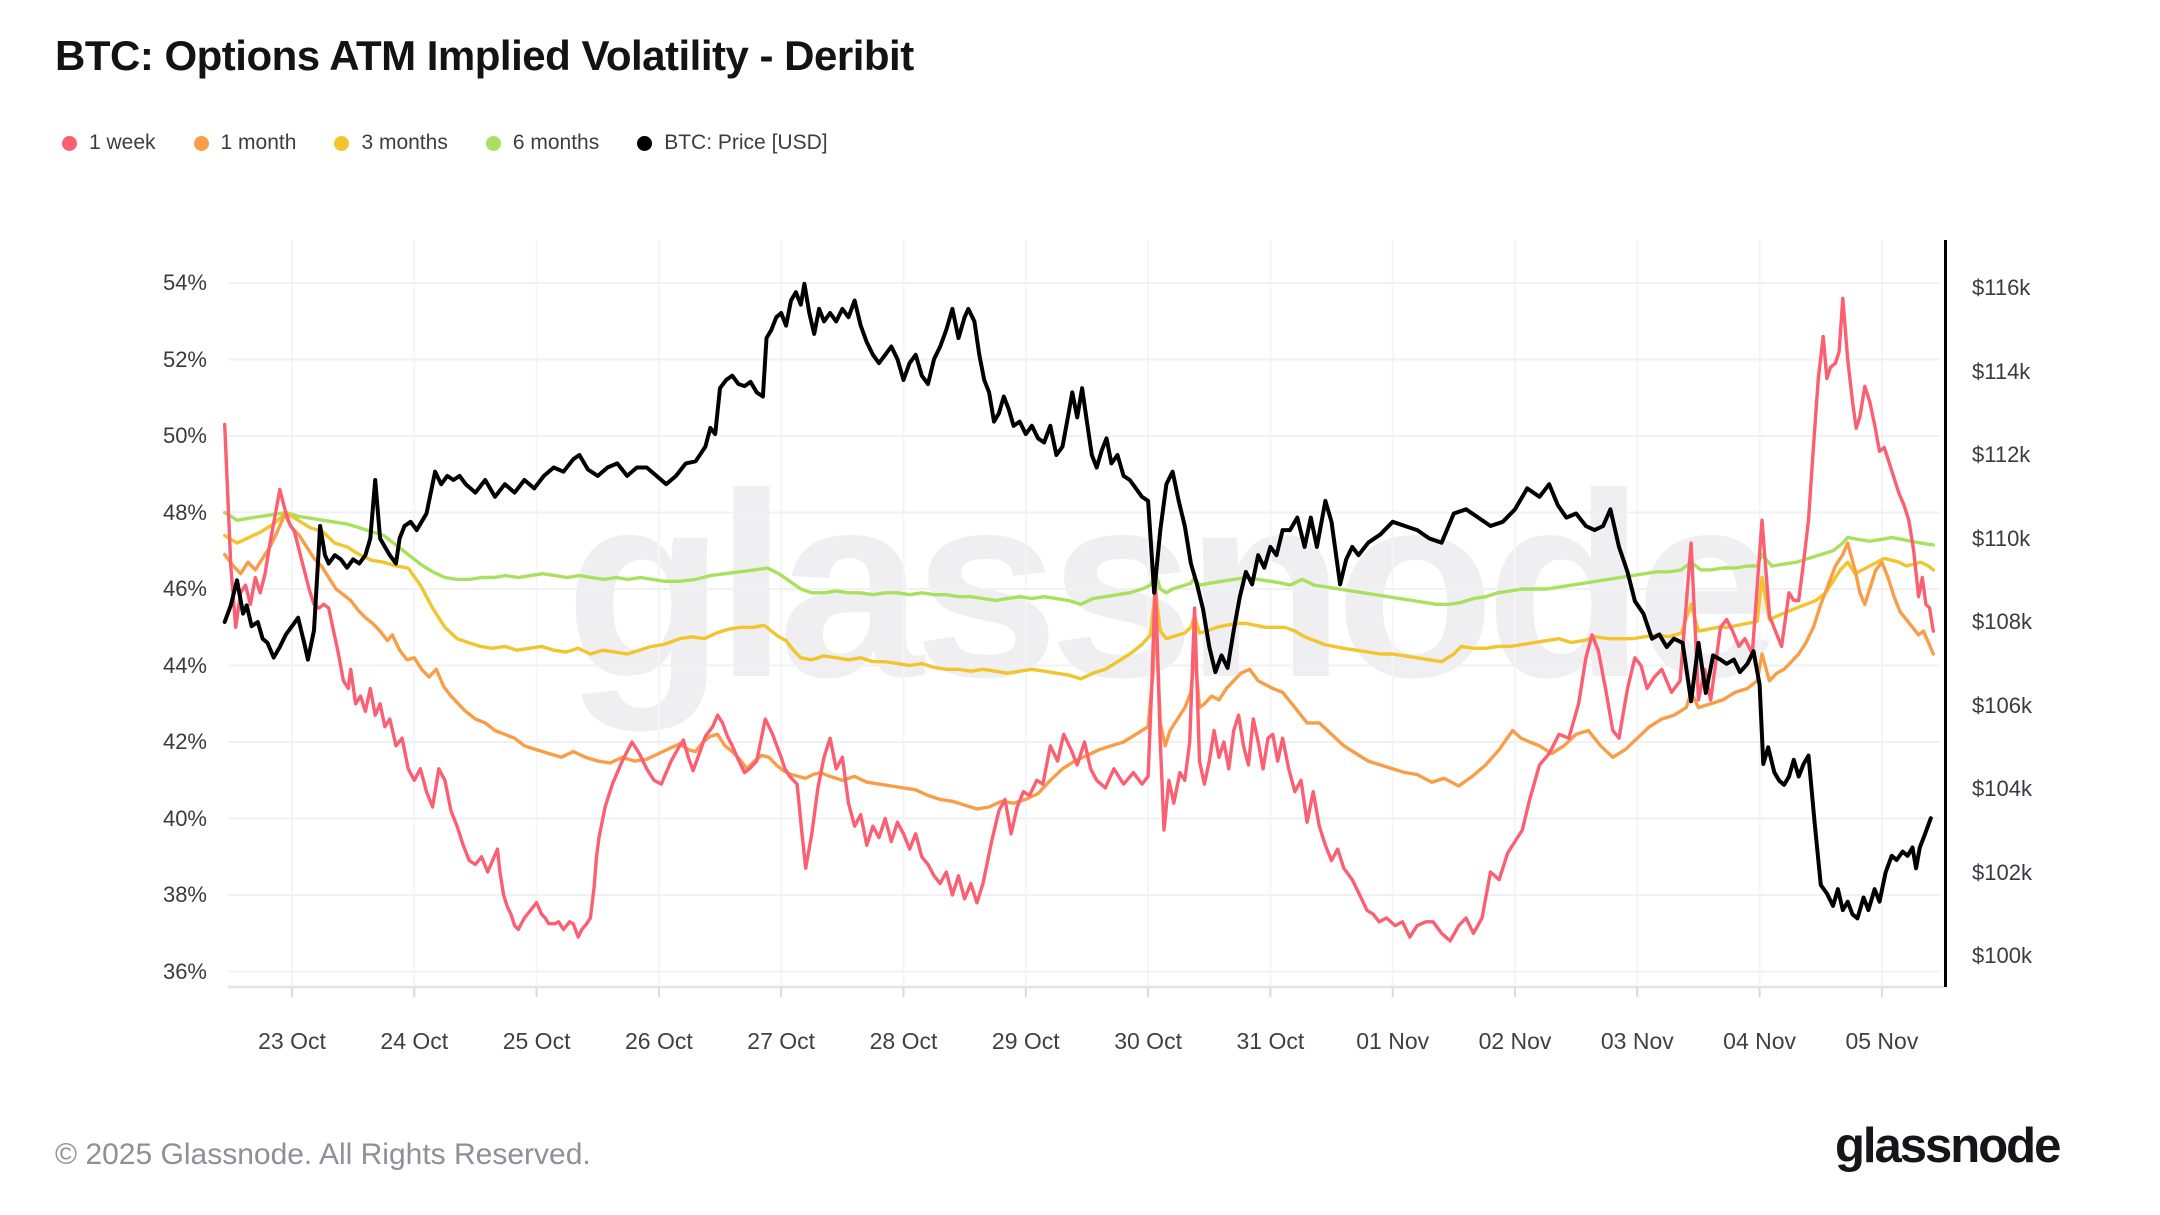 The image size is (2160, 1215). Describe the element at coordinates (1270, 1041) in the screenshot. I see `x-axis-label: 31 Oct` at that location.